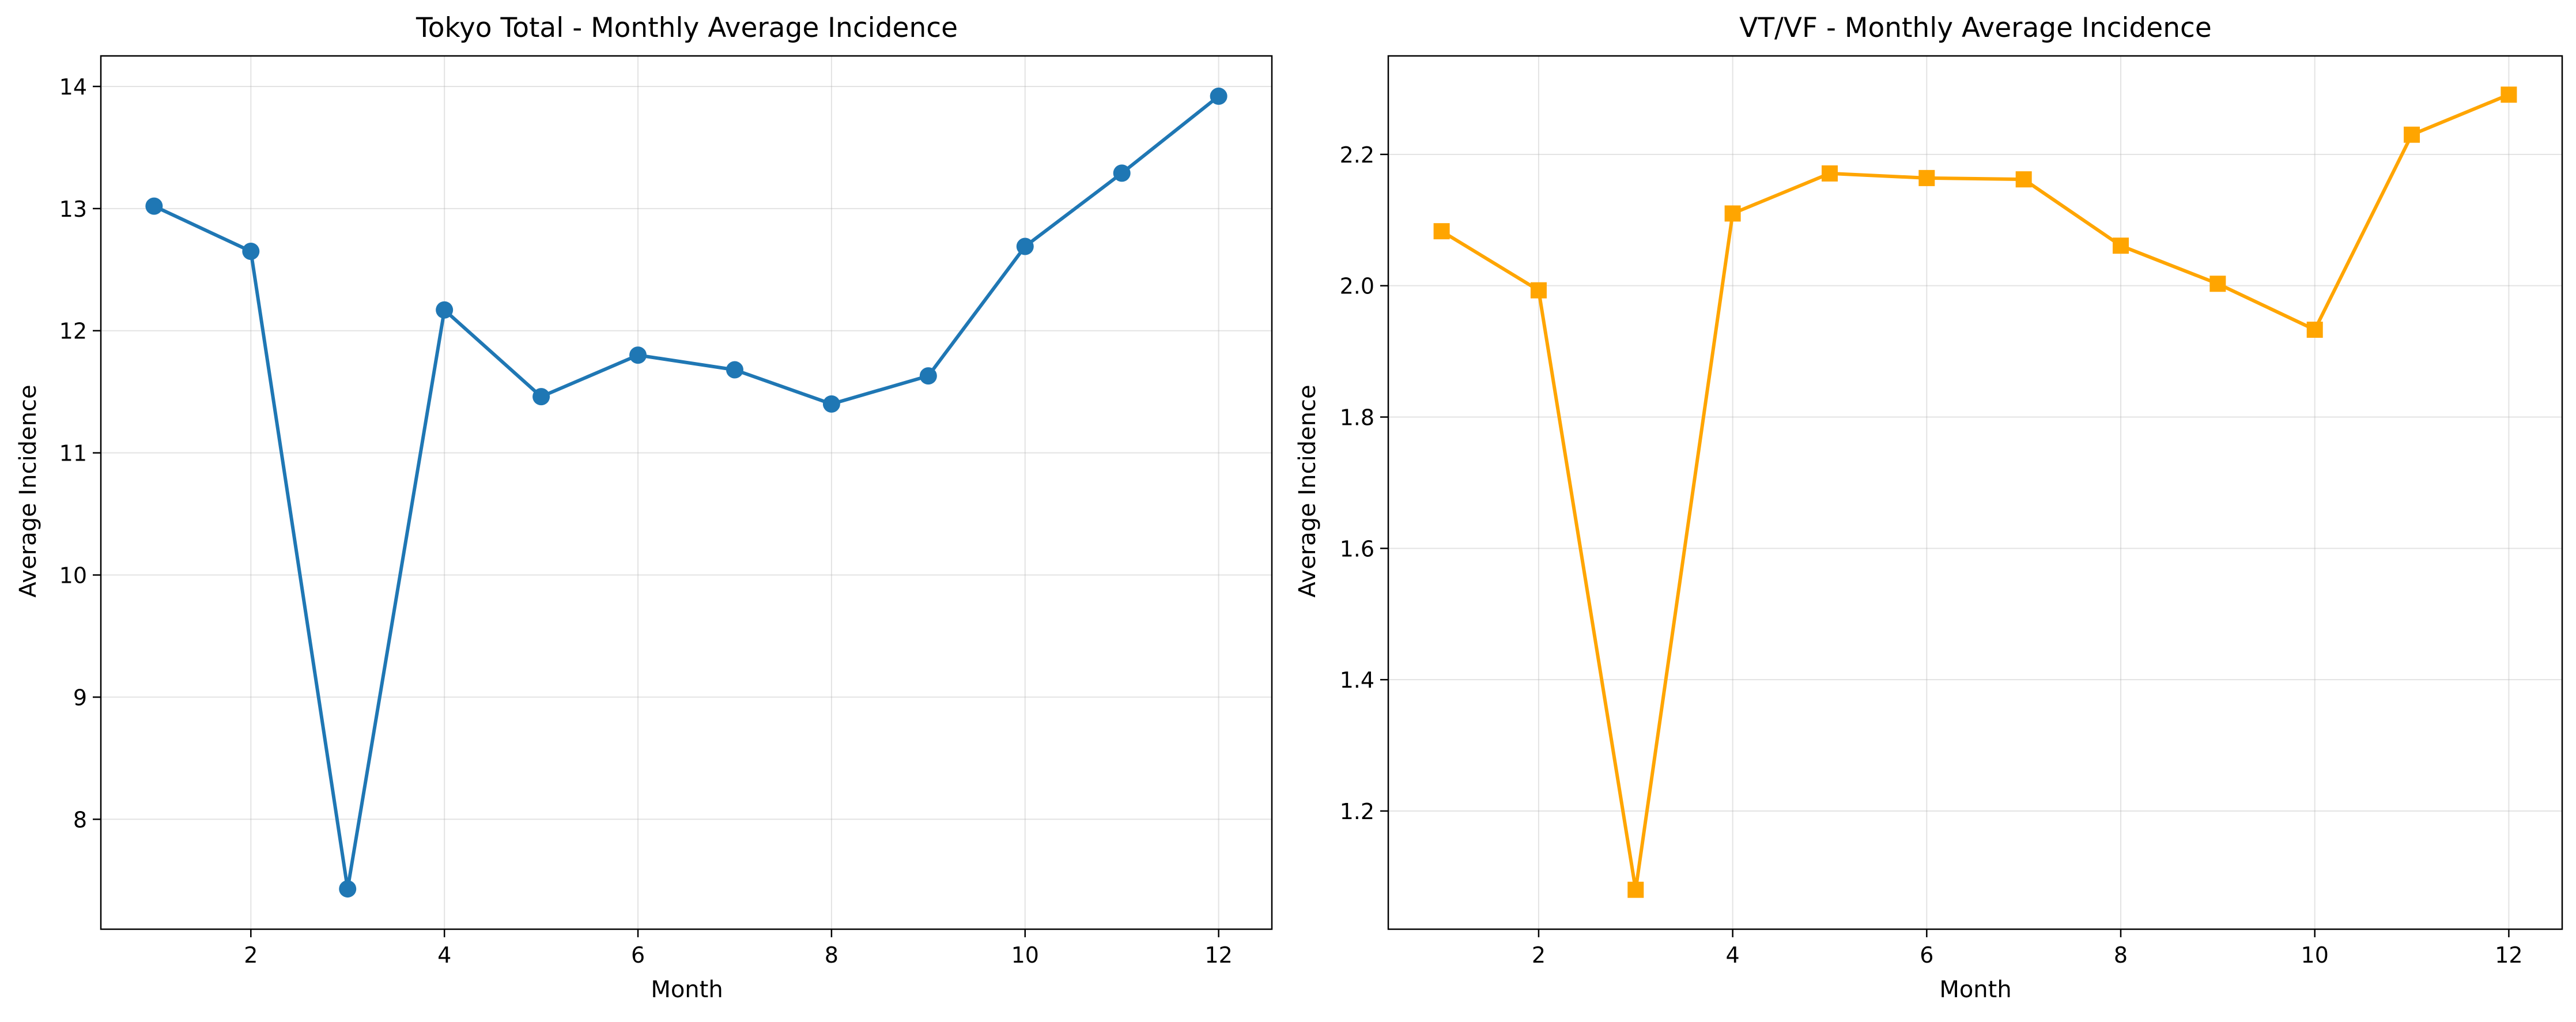  I want to click on y-tick-label: 1.2, so click(1357, 811).